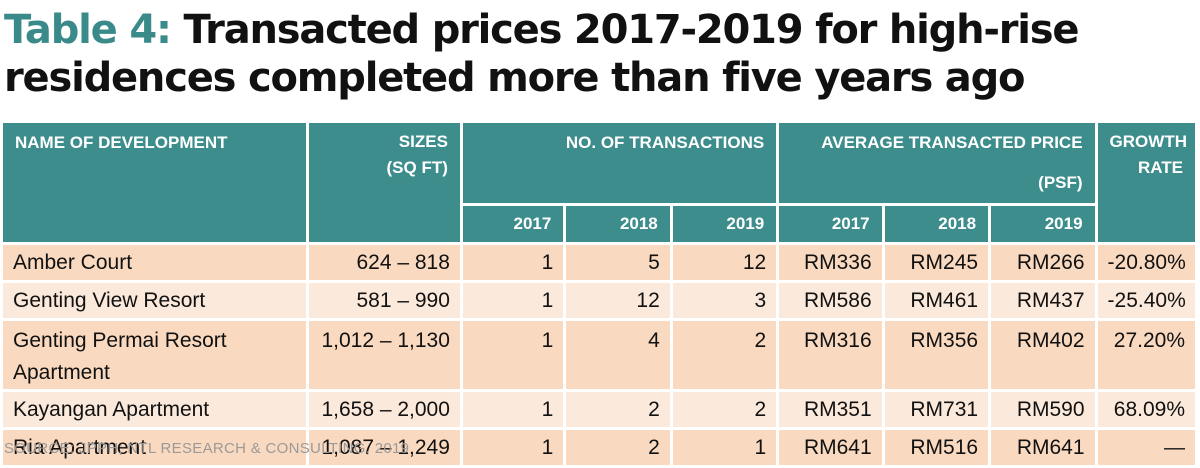  What do you see at coordinates (618, 224) in the screenshot?
I see `header-transactions-2018: 2018` at bounding box center [618, 224].